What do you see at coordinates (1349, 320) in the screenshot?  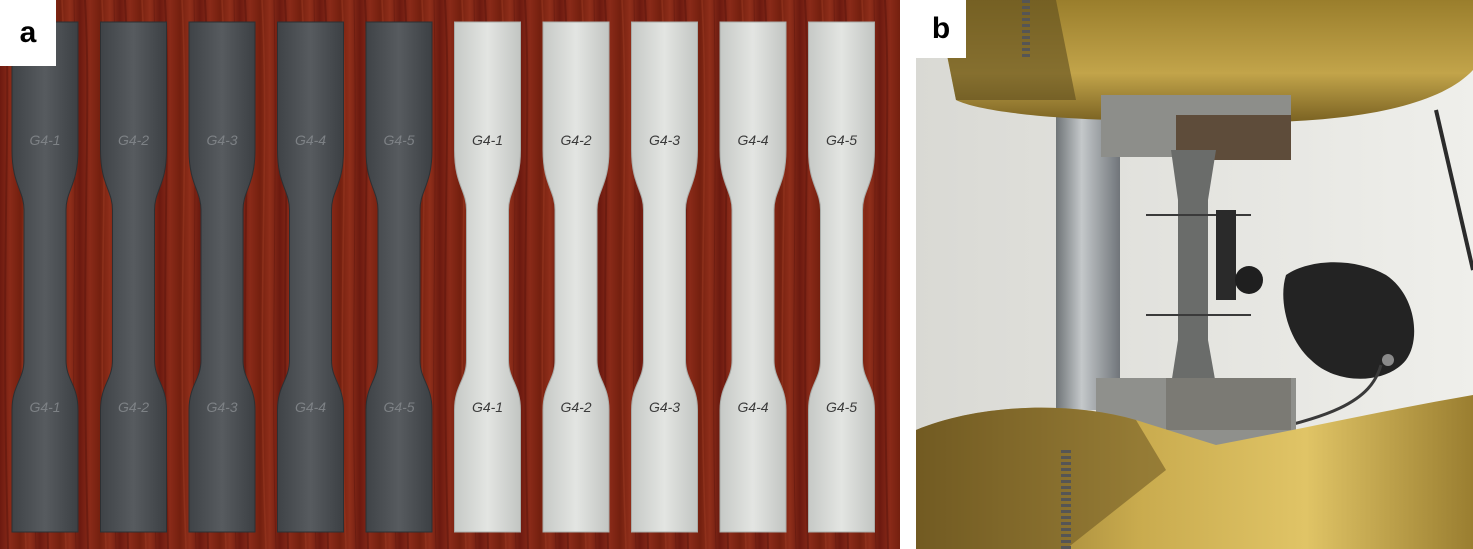 I see `extensometer-body` at bounding box center [1349, 320].